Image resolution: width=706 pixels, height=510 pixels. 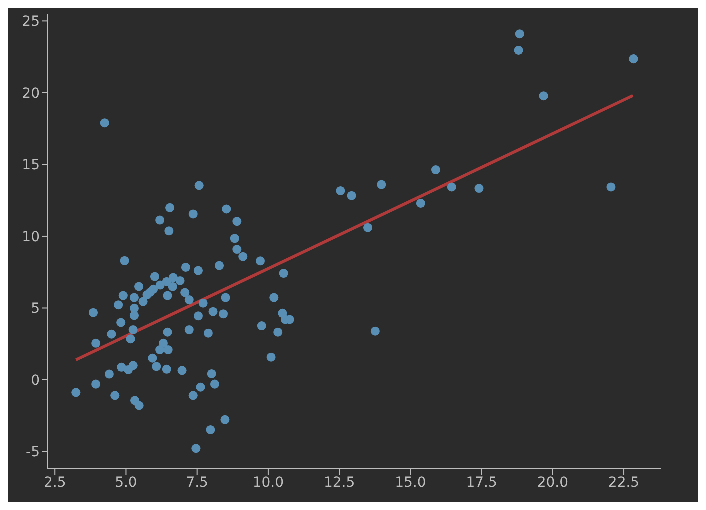 I want to click on y-tick-label: 20, so click(x=31, y=94).